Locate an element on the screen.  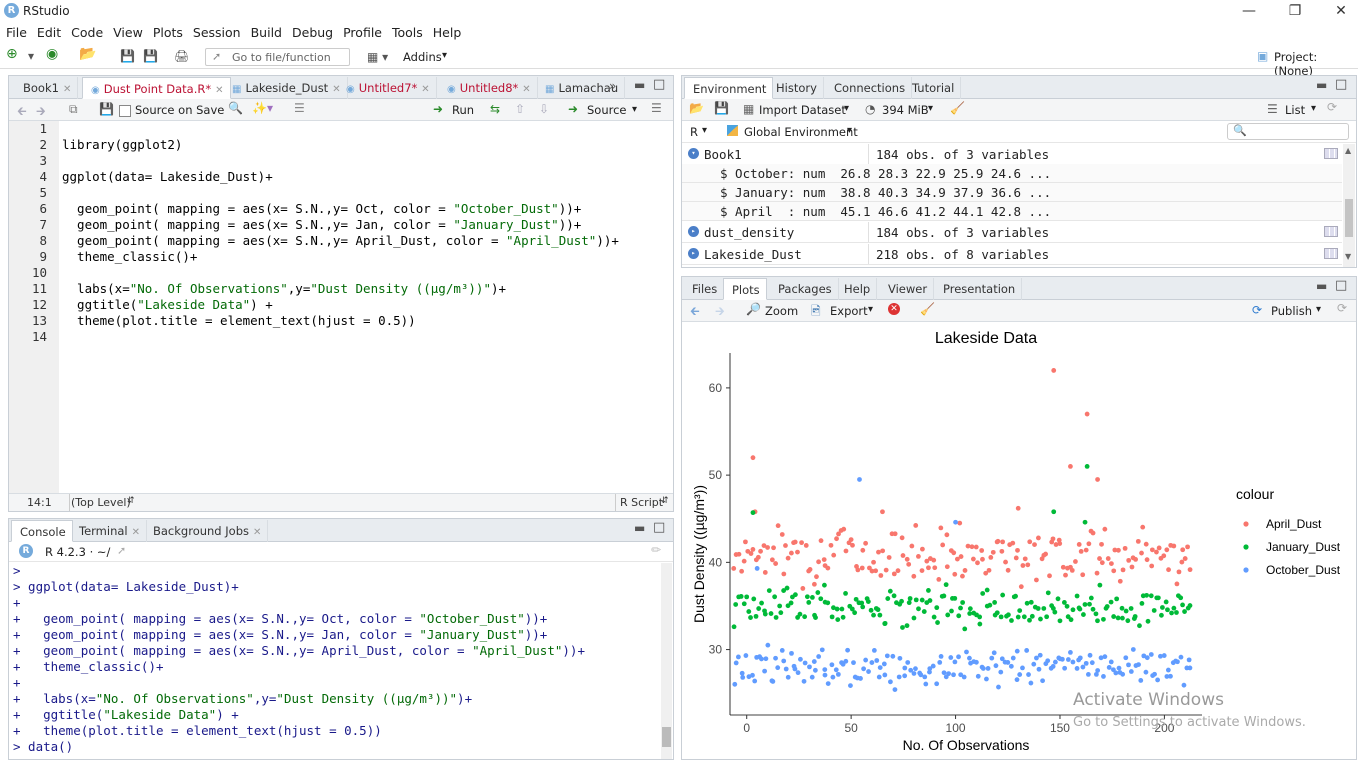
open-folder-icon: 📂 is located at coordinates (88, 54).